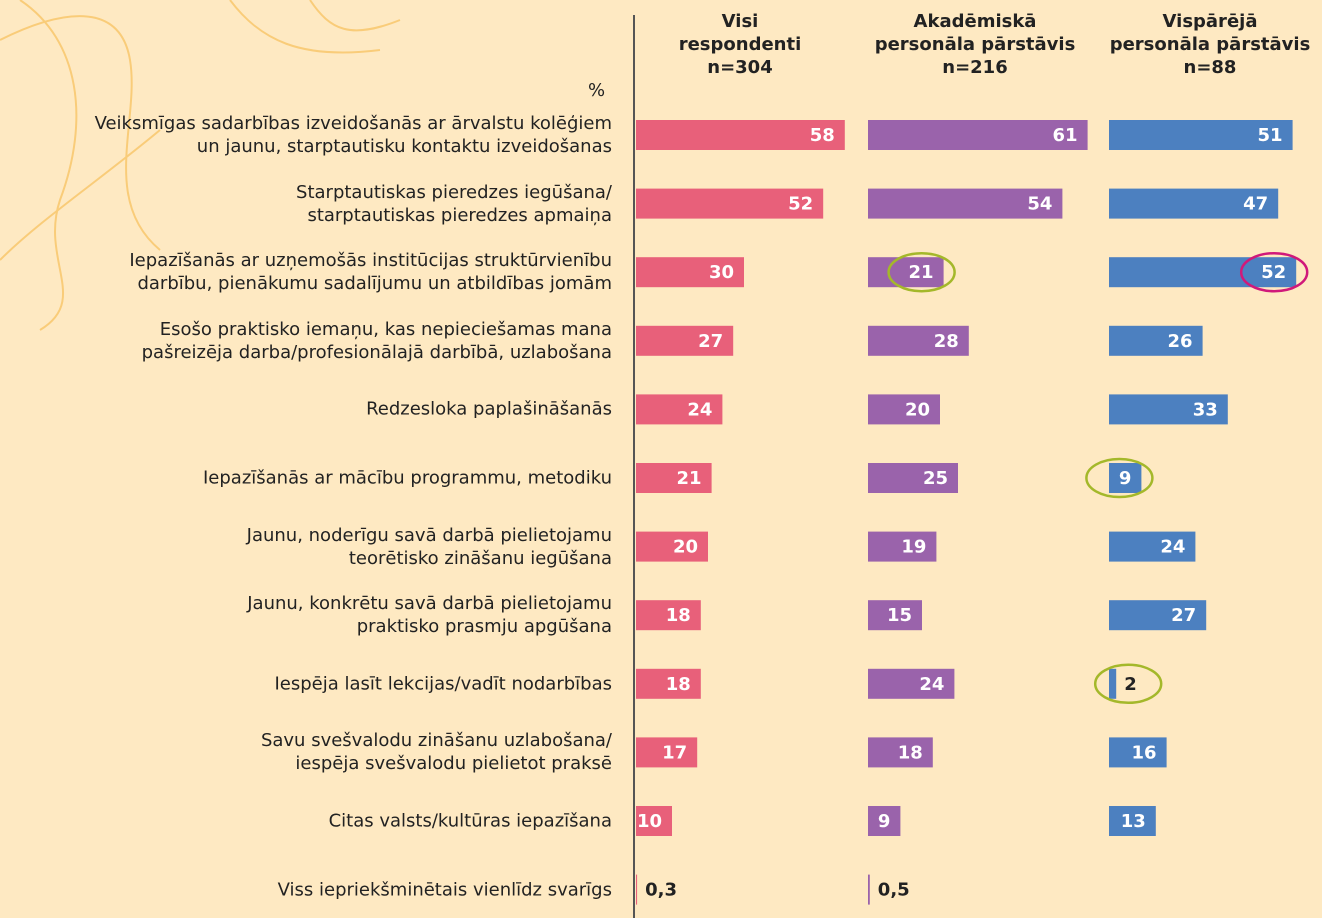 The image size is (1322, 918). What do you see at coordinates (200, 165) in the screenshot?
I see `decoration` at bounding box center [200, 165].